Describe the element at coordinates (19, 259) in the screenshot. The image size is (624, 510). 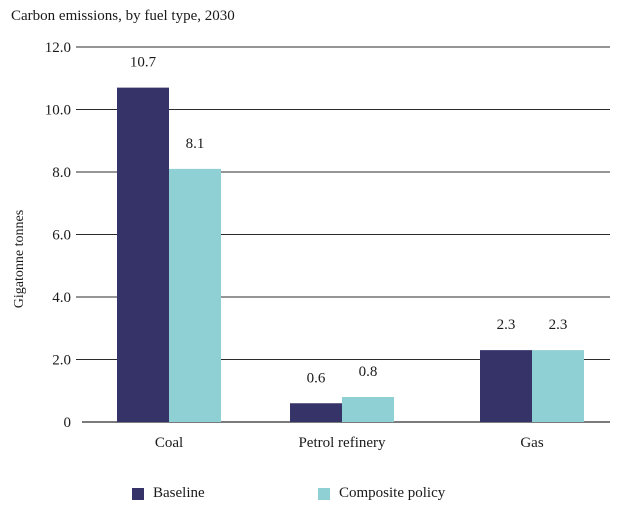
I see `y-axis-title: Gigatonne tonnes` at that location.